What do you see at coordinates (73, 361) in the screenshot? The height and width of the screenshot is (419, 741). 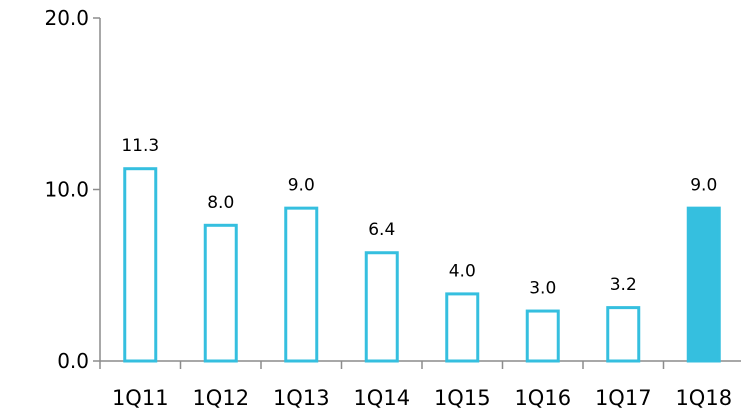 I see `y-tick-label: 0.0` at bounding box center [73, 361].